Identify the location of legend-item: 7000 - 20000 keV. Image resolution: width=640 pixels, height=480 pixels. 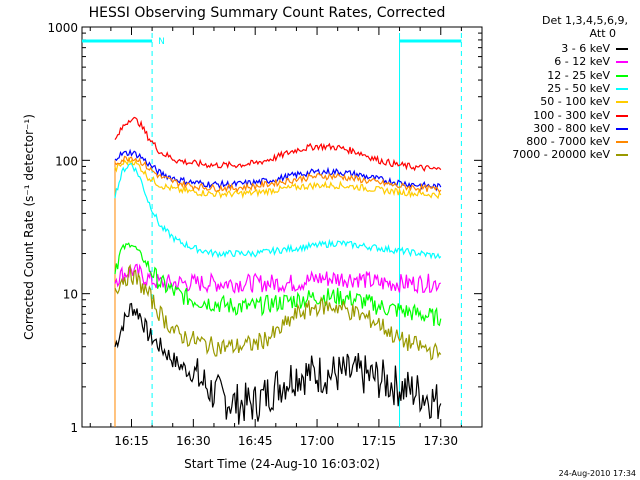
(570, 154).